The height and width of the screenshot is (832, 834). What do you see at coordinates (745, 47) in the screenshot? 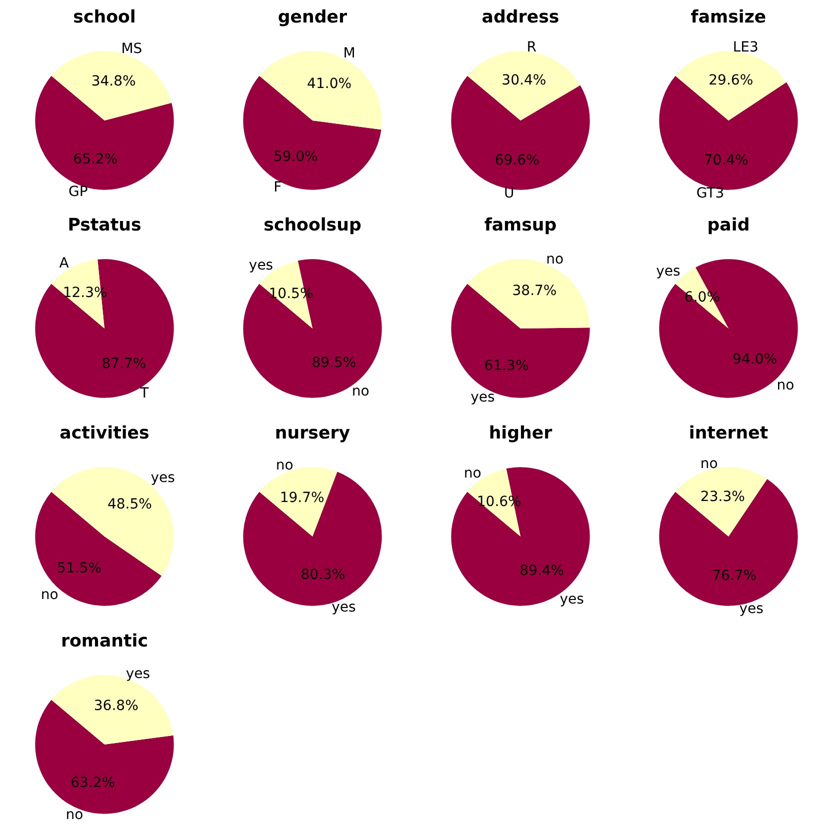
I see `slice-label: LE3` at bounding box center [745, 47].